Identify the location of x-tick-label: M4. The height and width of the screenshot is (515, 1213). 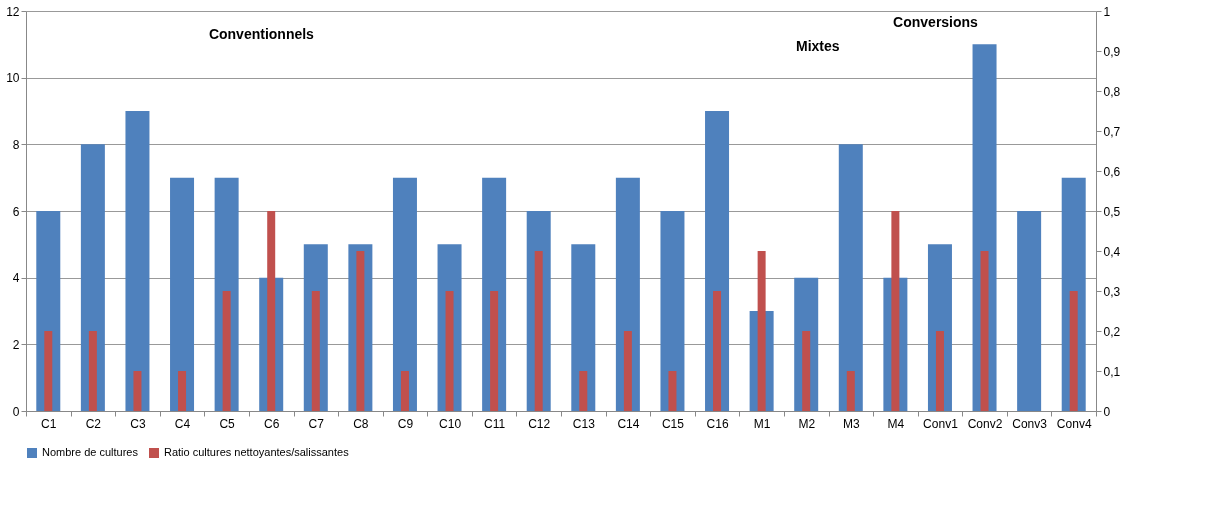
(896, 423).